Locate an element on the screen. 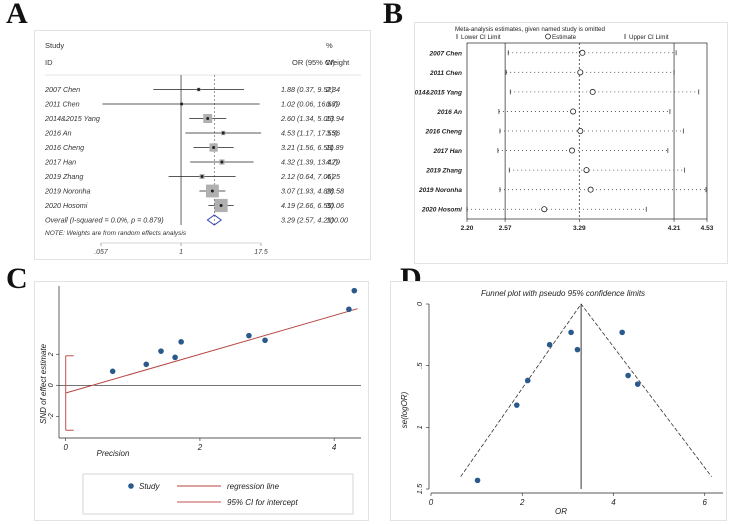 Image resolution: width=729 pixels, height=525 pixels. omitted-study-label: 2014&2015 Yang is located at coordinates (438, 92).